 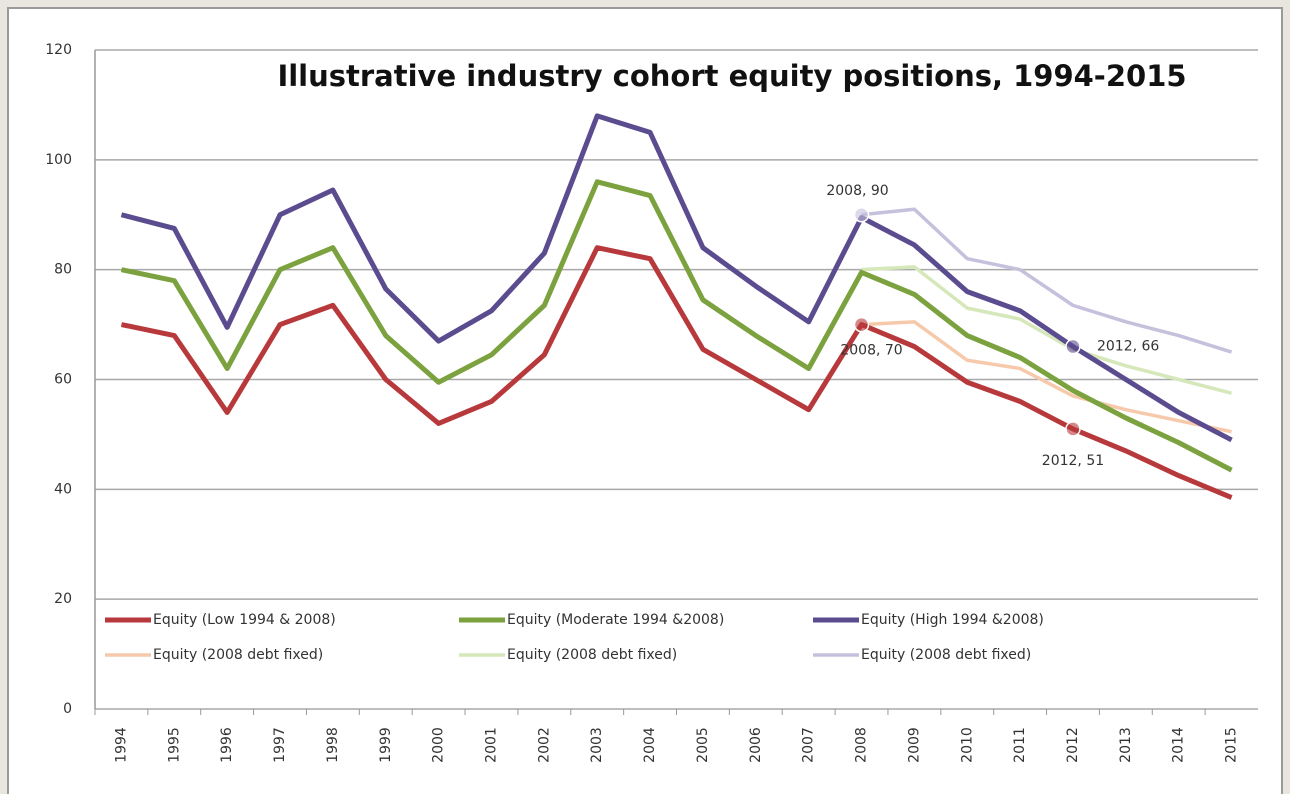 I want to click on x-tick-label: 1997, so click(x=280, y=745).